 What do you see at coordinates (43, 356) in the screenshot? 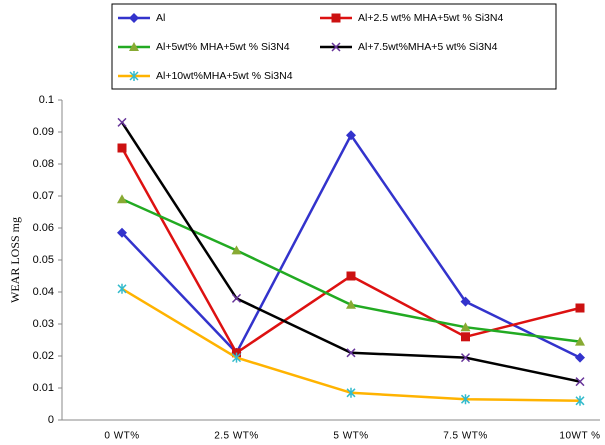
I see `y-tick-label: 0.02` at bounding box center [43, 356].